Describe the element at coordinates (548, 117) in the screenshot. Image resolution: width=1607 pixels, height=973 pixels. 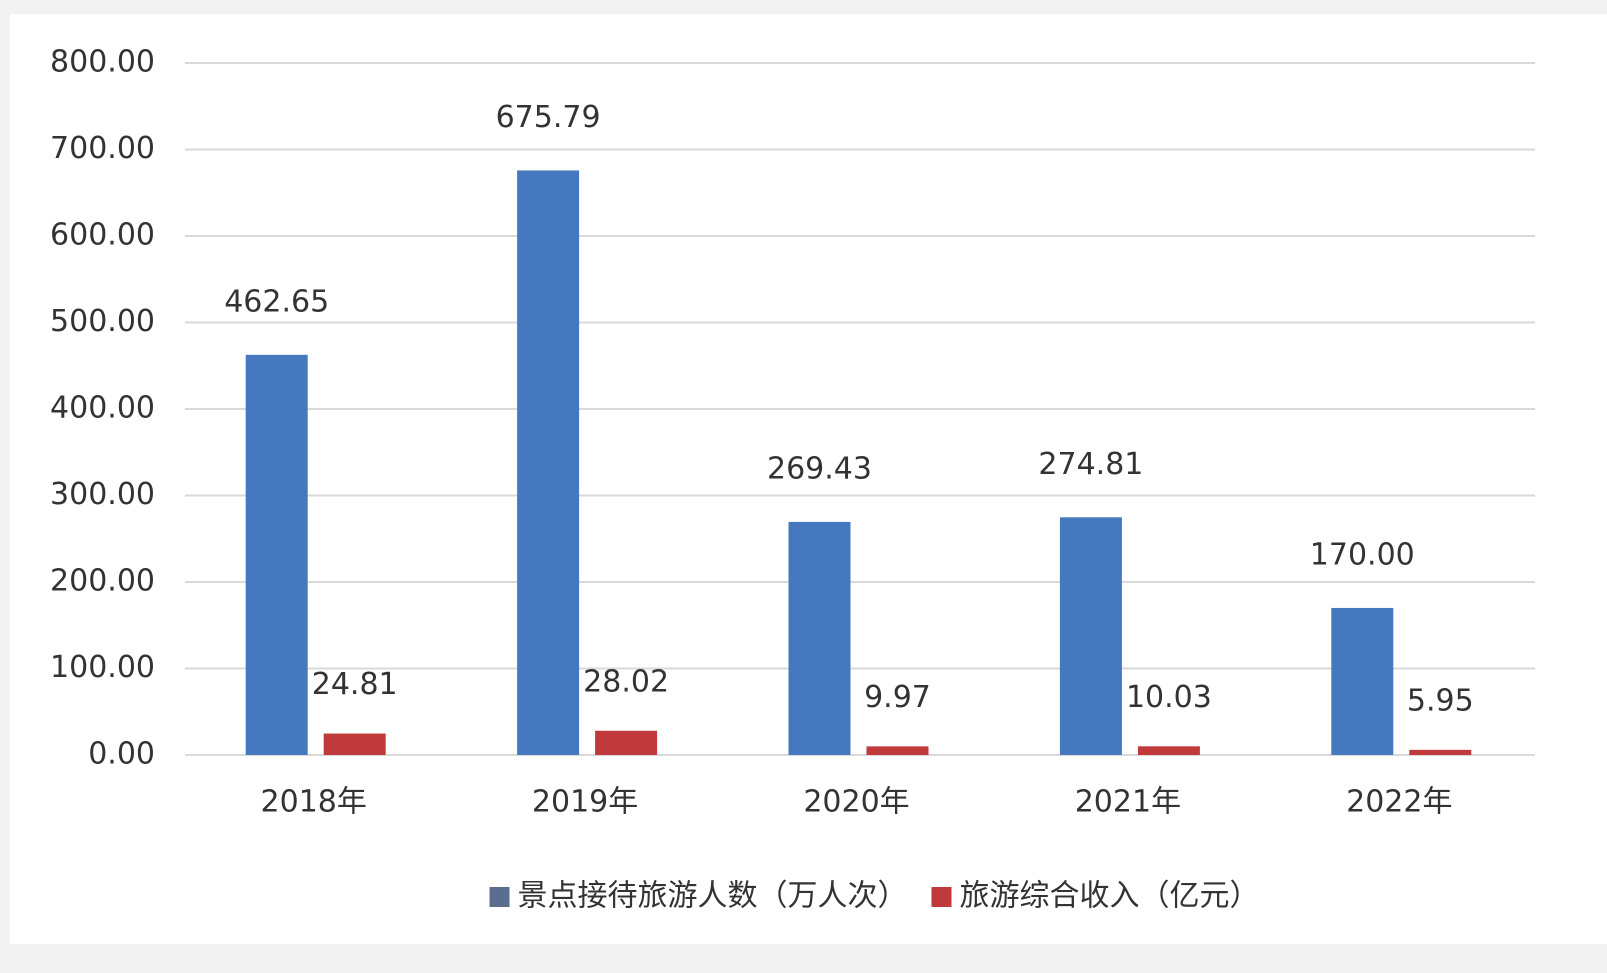
I see `data-label: 675.79` at that location.